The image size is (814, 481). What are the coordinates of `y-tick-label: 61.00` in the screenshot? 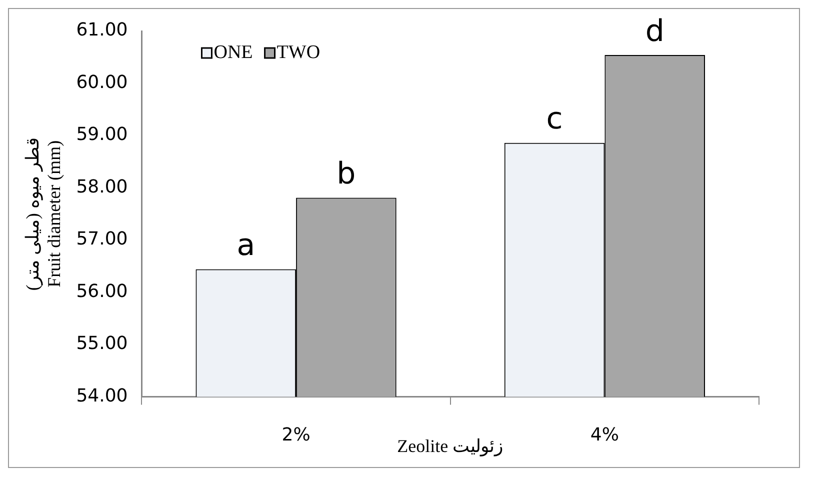 It's located at (102, 30).